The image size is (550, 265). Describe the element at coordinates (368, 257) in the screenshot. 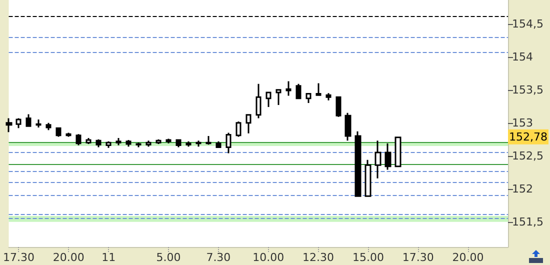

I see `x-tick-label: 15.00` at that location.